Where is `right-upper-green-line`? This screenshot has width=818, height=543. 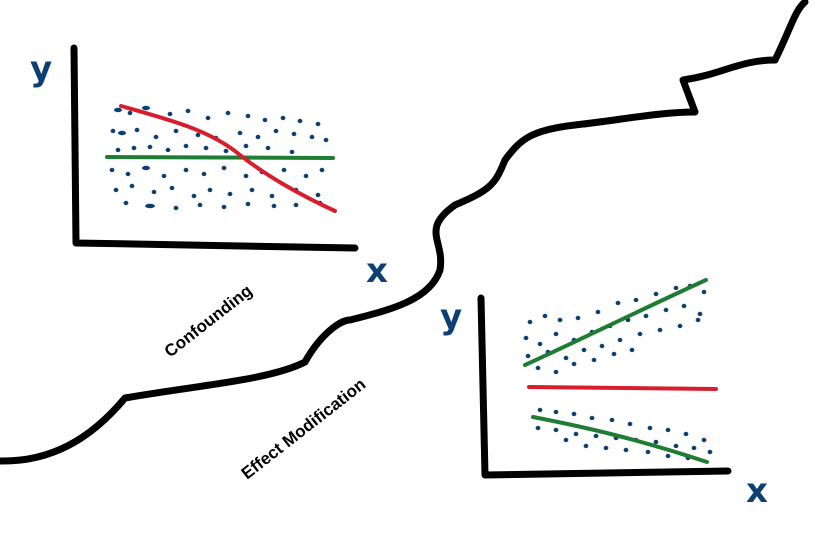 right-upper-green-line is located at coordinates (615, 322).